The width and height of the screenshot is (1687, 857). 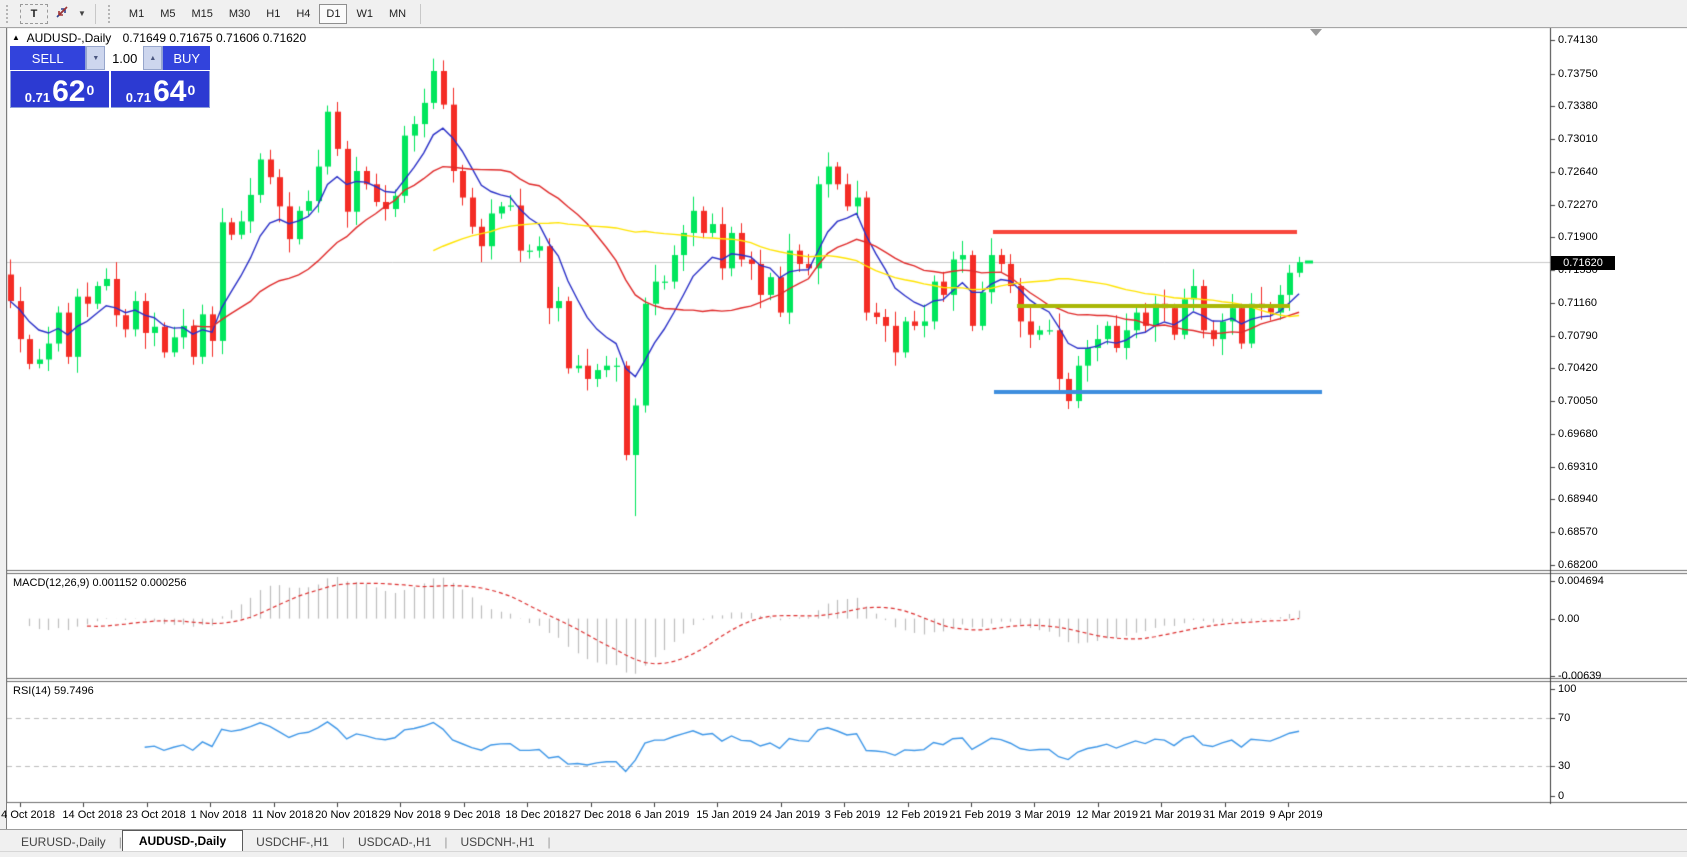 I want to click on chart-ohlc-values: 0.71649 0.71675 0.71606 0.71620, so click(x=214, y=38).